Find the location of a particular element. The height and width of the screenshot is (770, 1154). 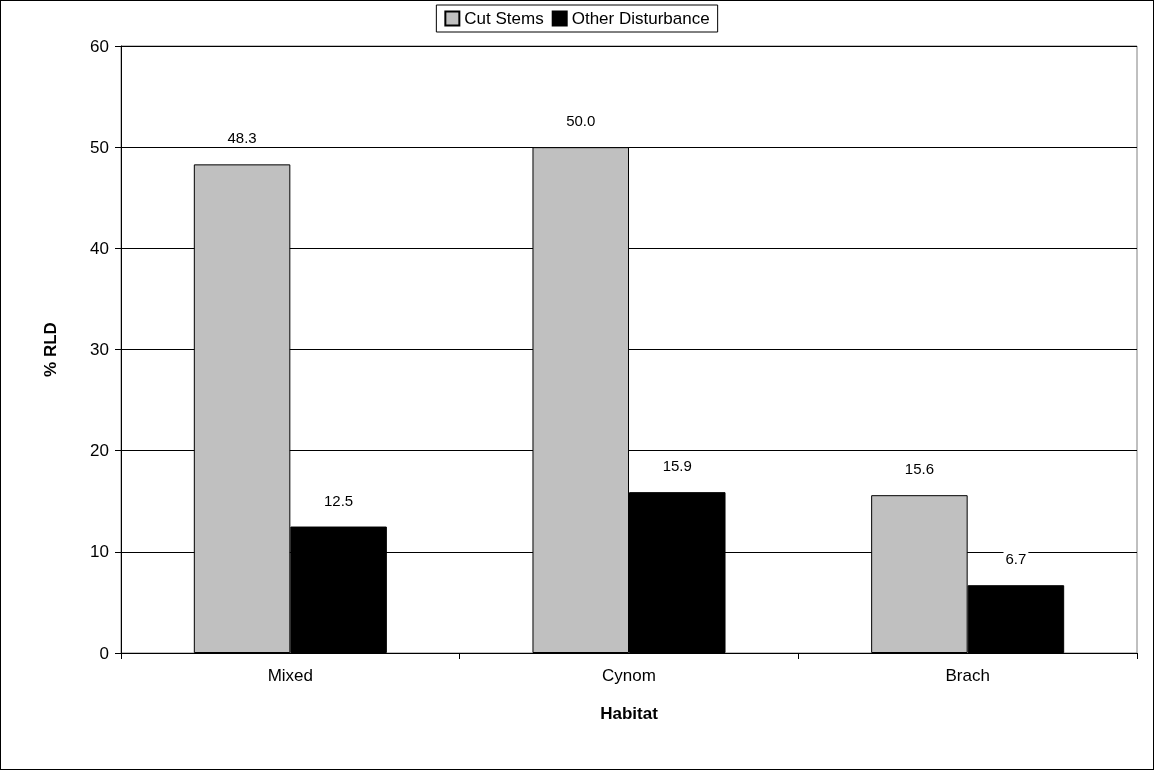

legend-label: Cut Stems is located at coordinates (504, 18).